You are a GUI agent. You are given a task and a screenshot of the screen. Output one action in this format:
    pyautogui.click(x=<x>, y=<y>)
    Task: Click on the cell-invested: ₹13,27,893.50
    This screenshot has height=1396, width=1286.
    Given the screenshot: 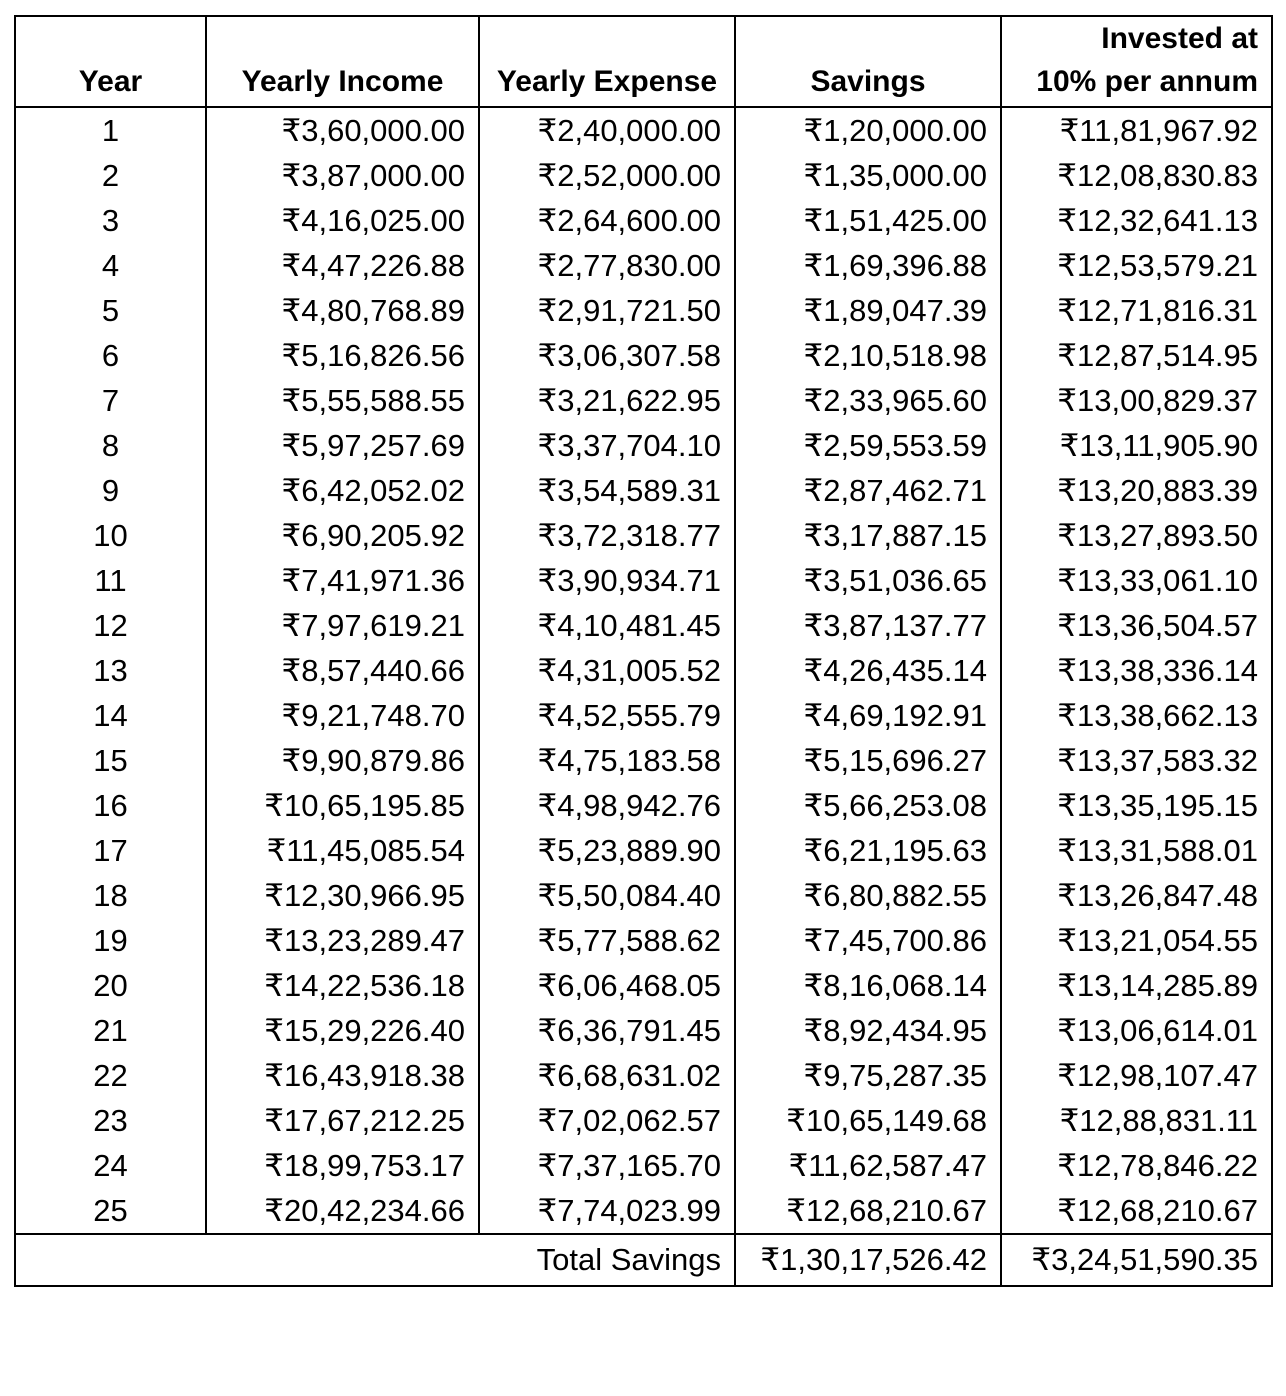 What is the action you would take?
    pyautogui.click(x=1136, y=535)
    